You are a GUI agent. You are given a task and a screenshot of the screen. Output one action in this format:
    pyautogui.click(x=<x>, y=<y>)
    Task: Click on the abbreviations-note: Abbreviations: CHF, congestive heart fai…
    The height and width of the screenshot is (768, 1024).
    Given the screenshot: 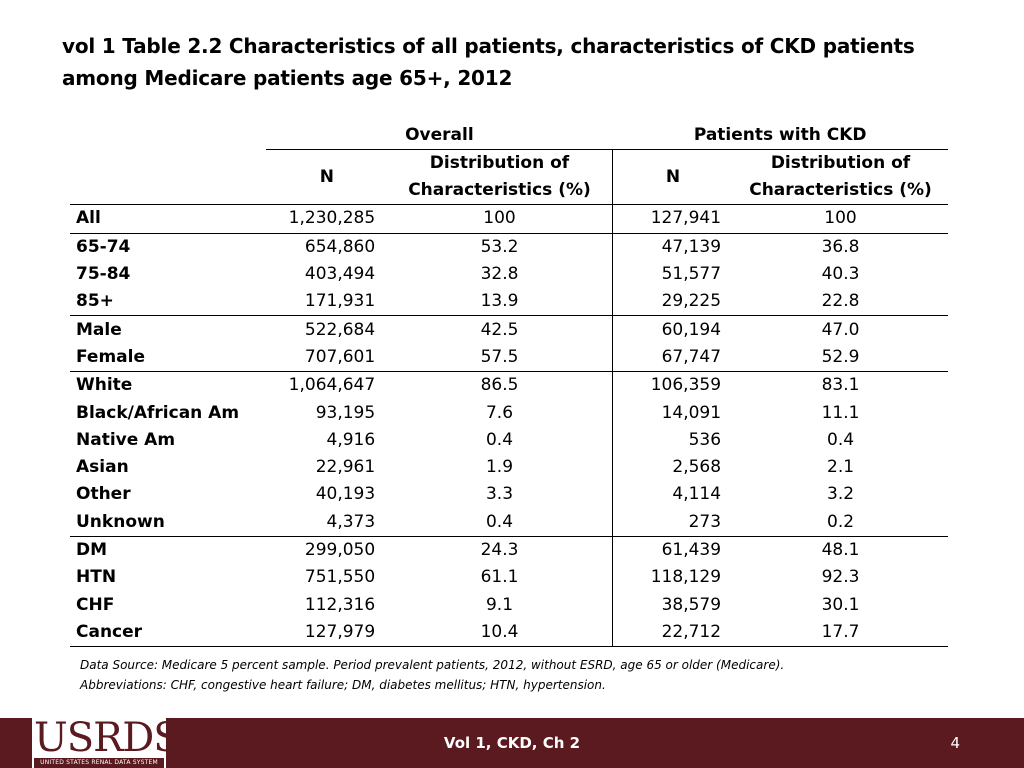 What is the action you would take?
    pyautogui.click(x=343, y=685)
    